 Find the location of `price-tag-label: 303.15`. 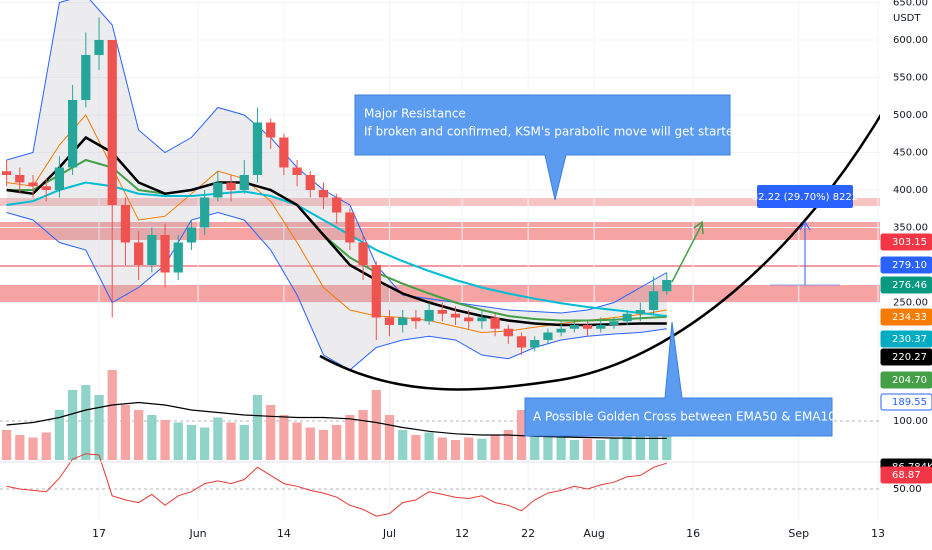

price-tag-label: 303.15 is located at coordinates (909, 242).